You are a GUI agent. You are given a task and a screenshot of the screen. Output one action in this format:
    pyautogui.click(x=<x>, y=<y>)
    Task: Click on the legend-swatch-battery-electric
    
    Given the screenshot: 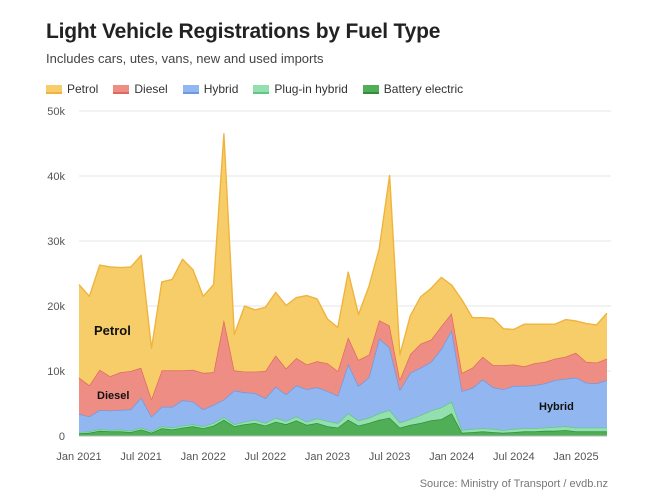 What is the action you would take?
    pyautogui.click(x=370, y=89)
    